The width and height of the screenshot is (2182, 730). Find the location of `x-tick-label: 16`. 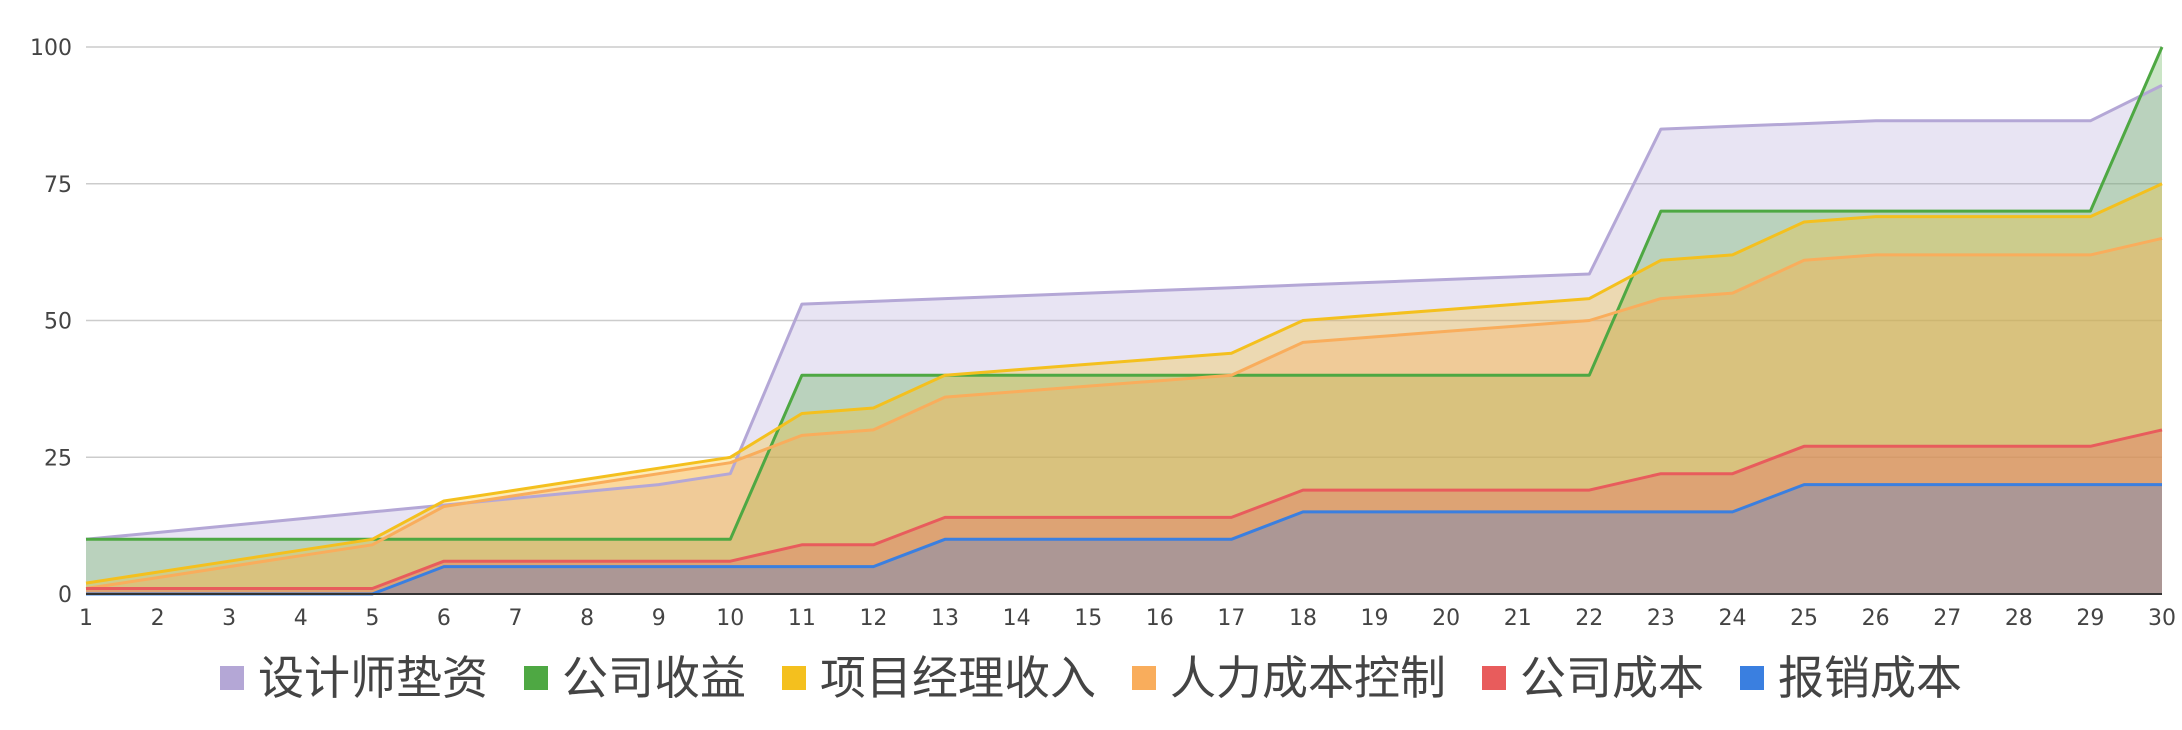

x-tick-label: 16 is located at coordinates (1160, 618).